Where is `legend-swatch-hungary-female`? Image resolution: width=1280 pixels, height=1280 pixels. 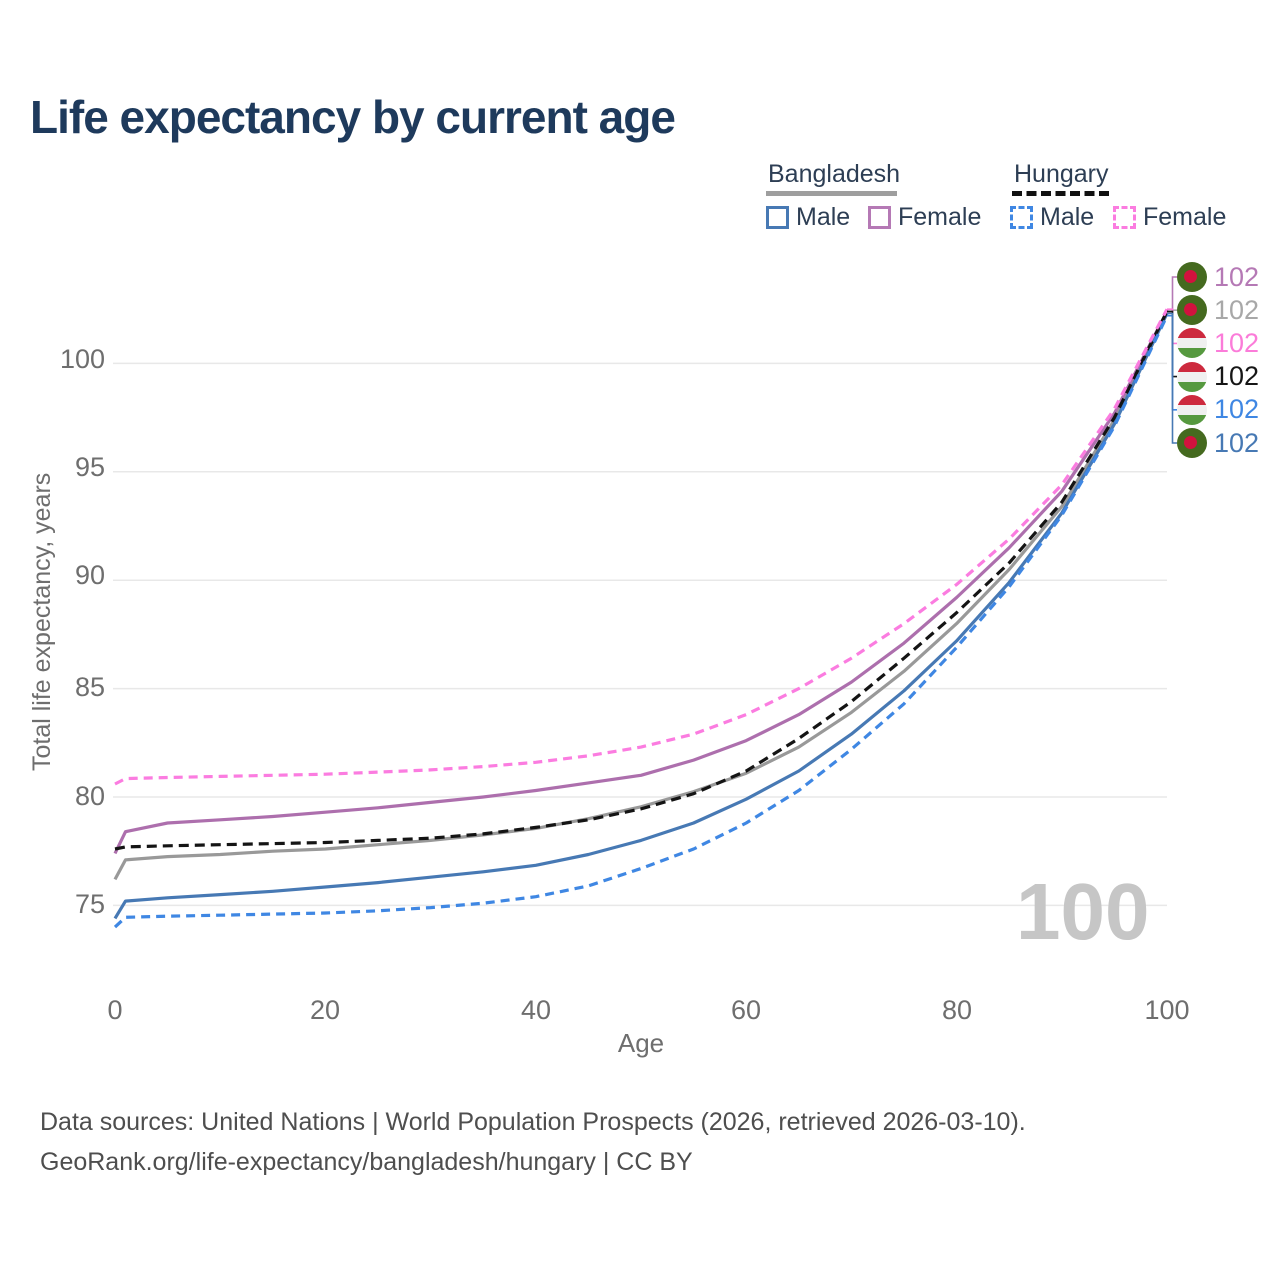
legend-swatch-hungary-female is located at coordinates (1124, 217).